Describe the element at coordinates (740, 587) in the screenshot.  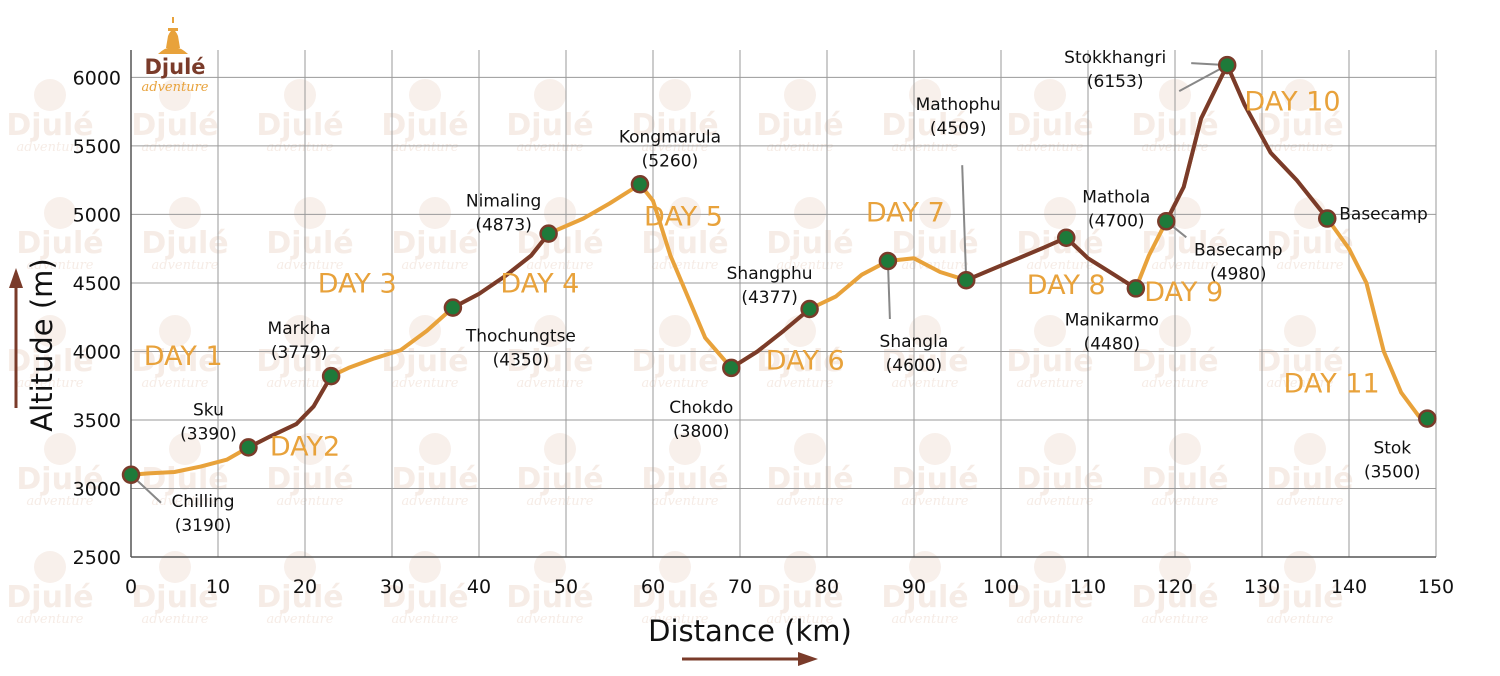
I see `x-tick-label: 70` at that location.